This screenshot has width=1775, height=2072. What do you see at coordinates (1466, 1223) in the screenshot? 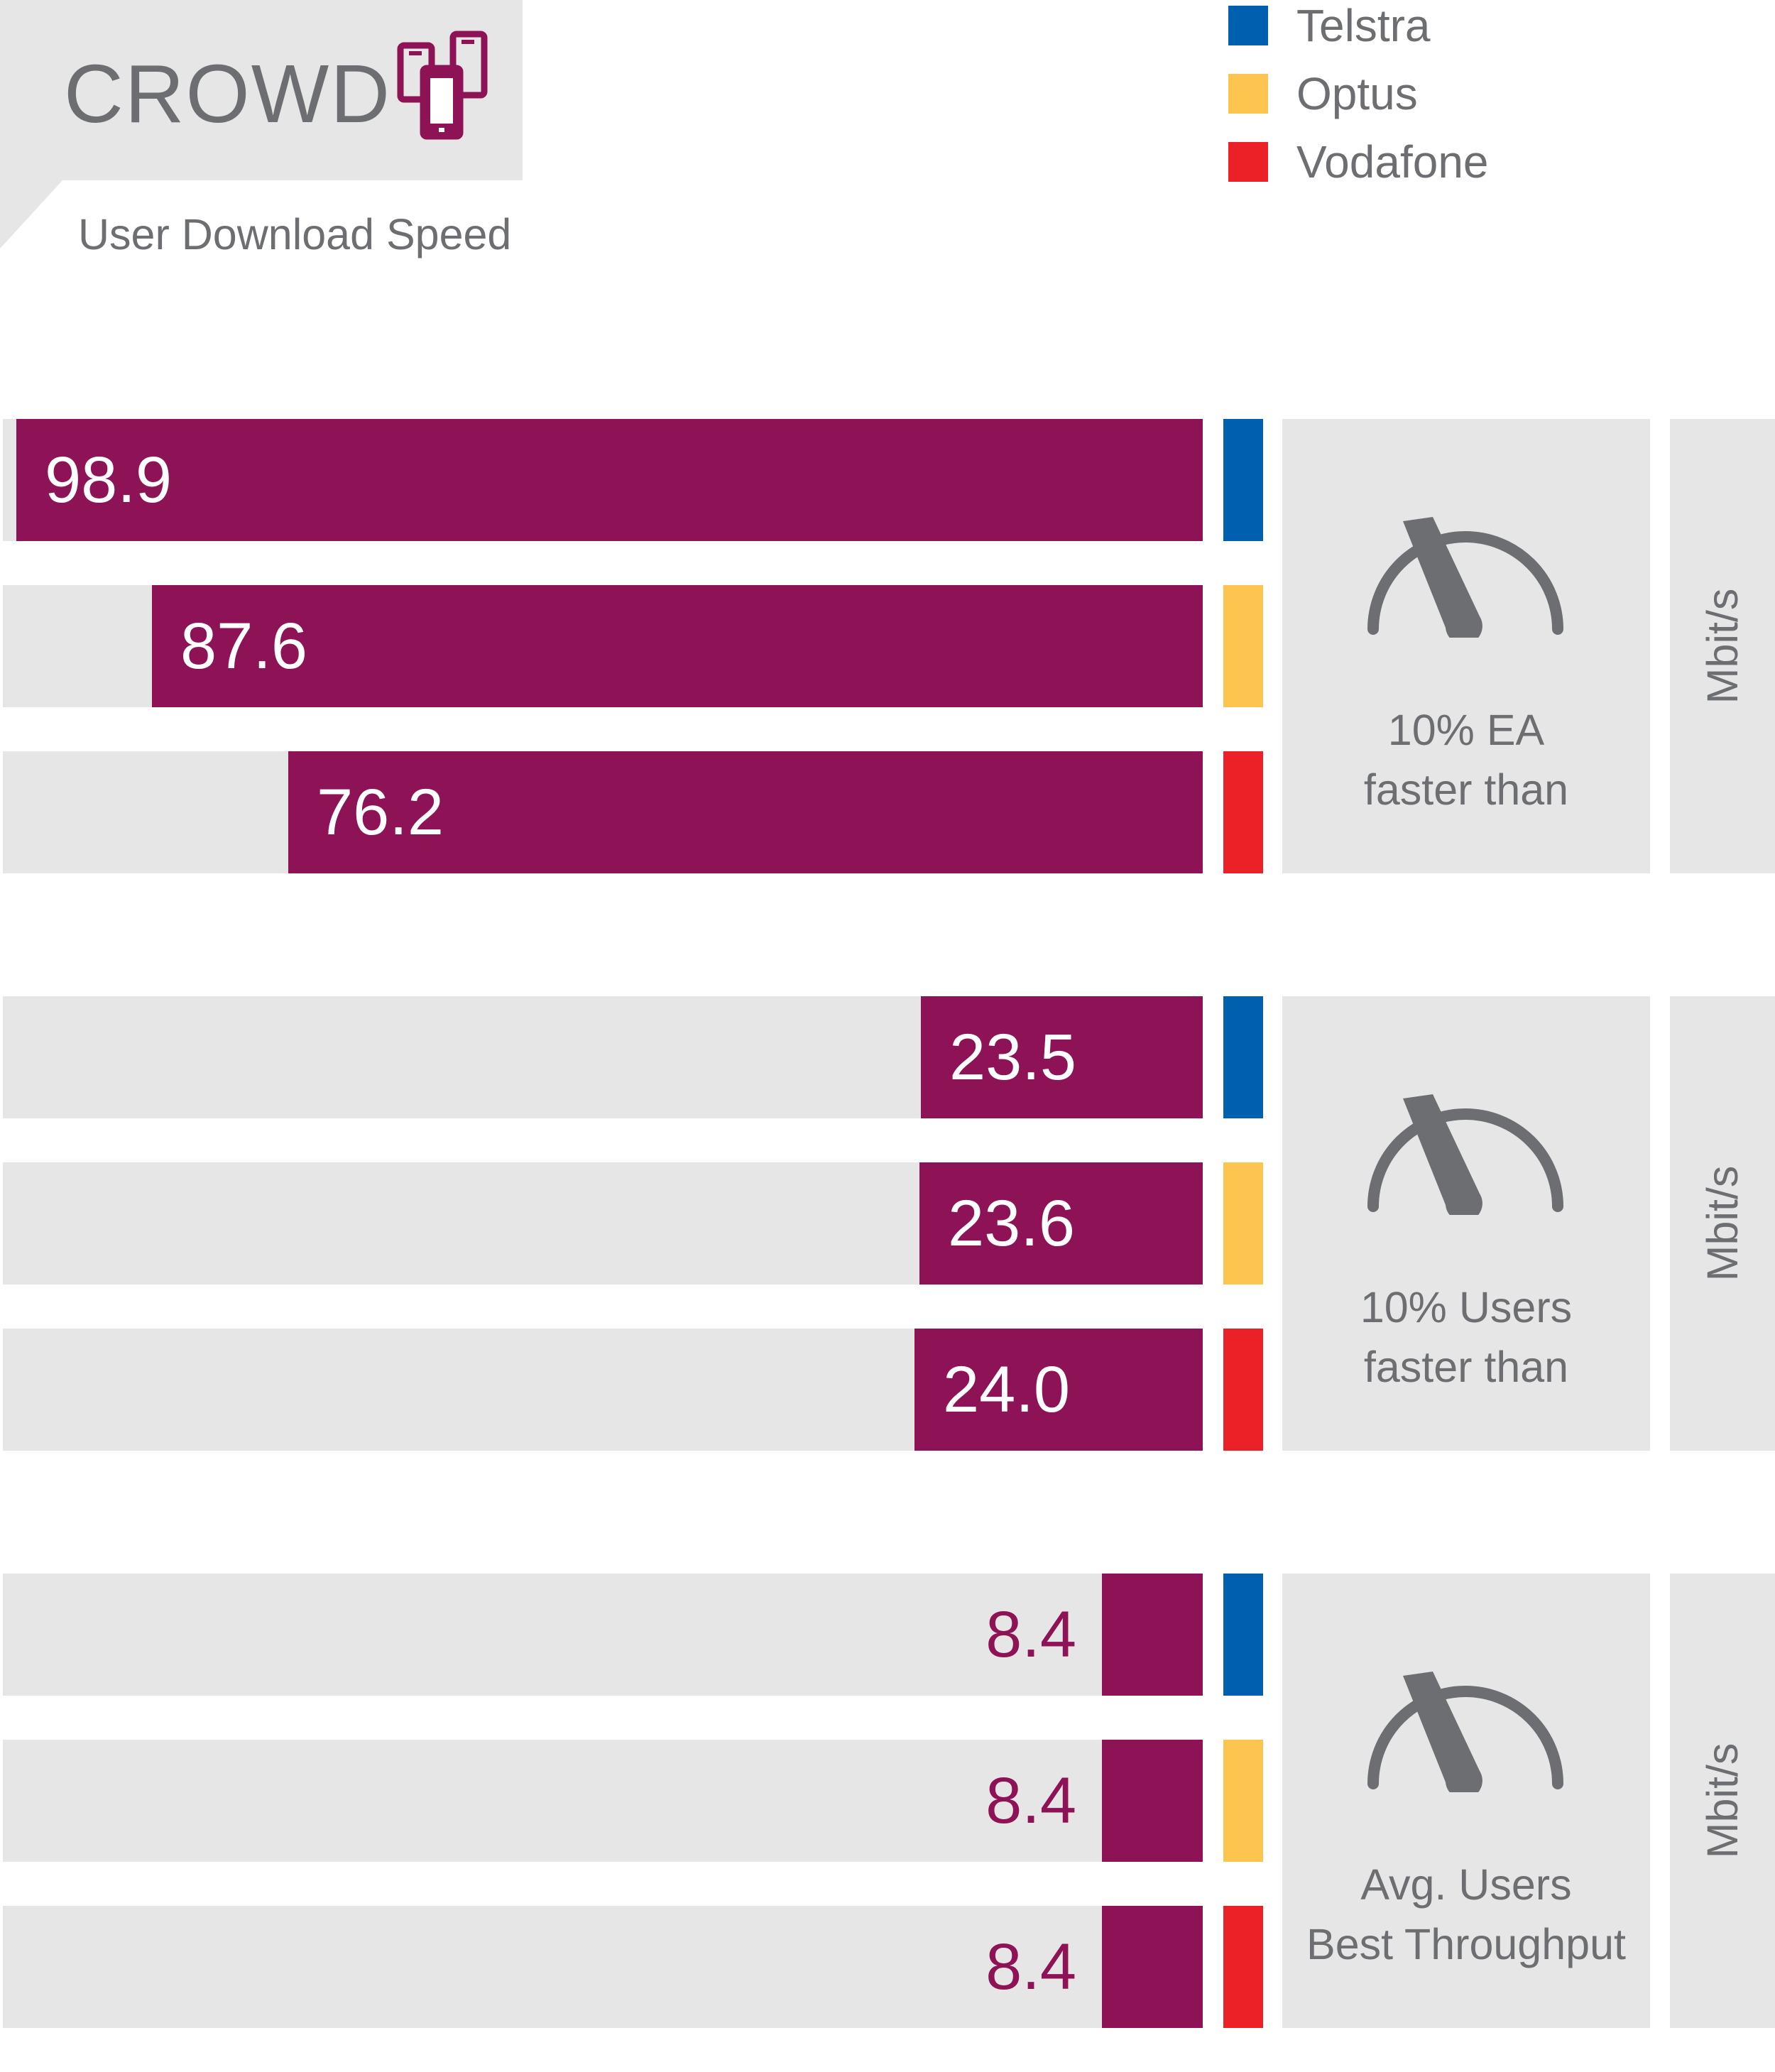
I see `metric-panel: 10% Users faster than` at bounding box center [1466, 1223].